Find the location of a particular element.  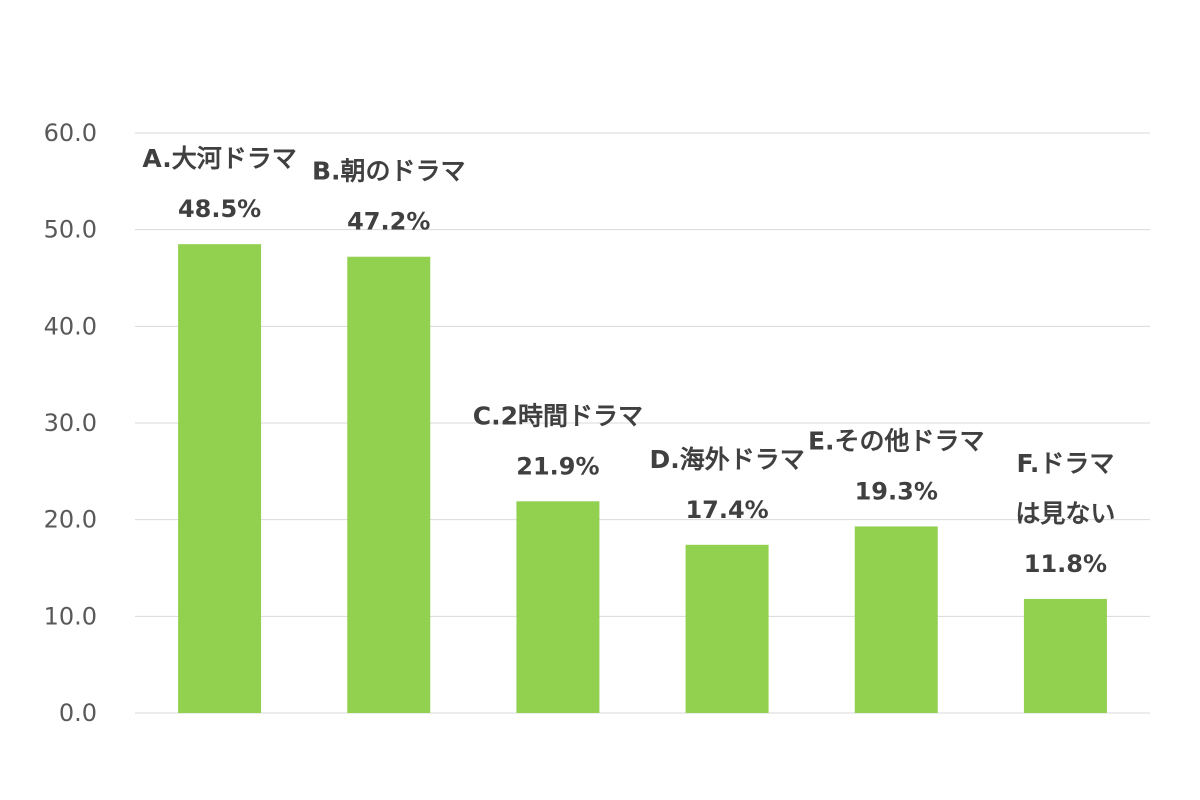

data-label: 48.5% is located at coordinates (219, 209).